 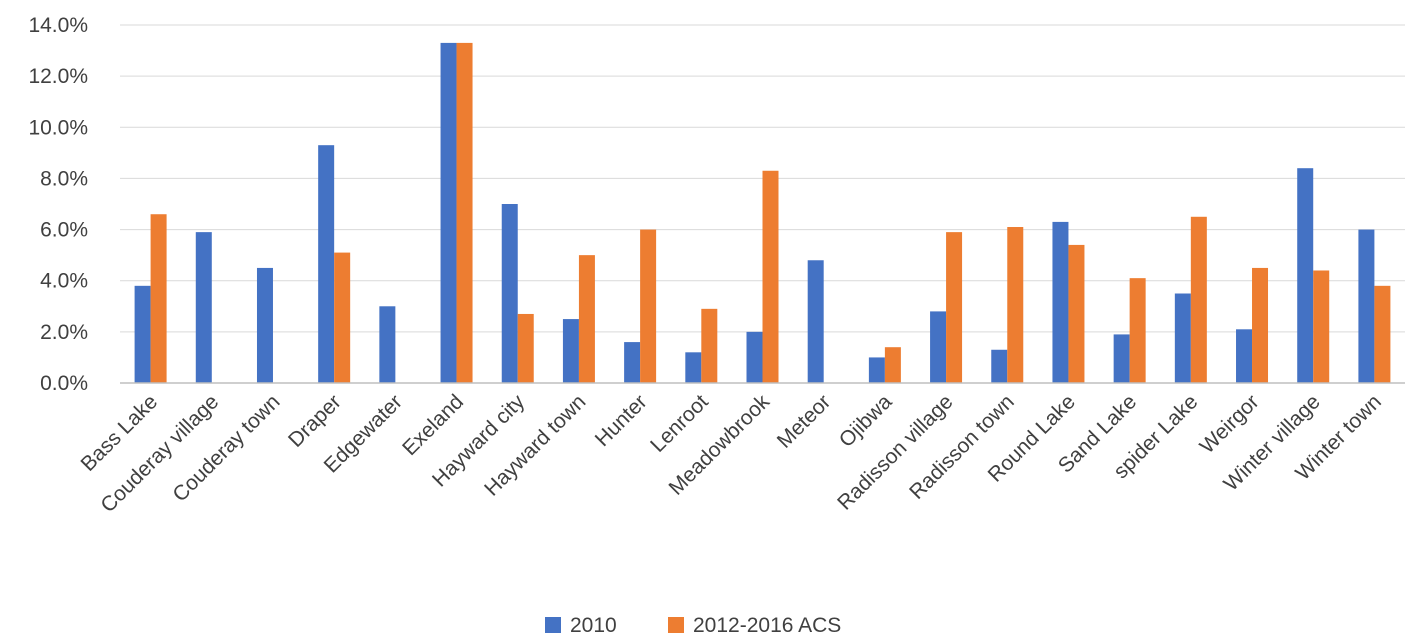 I want to click on x-category-label: Couderay town, so click(x=226, y=448).